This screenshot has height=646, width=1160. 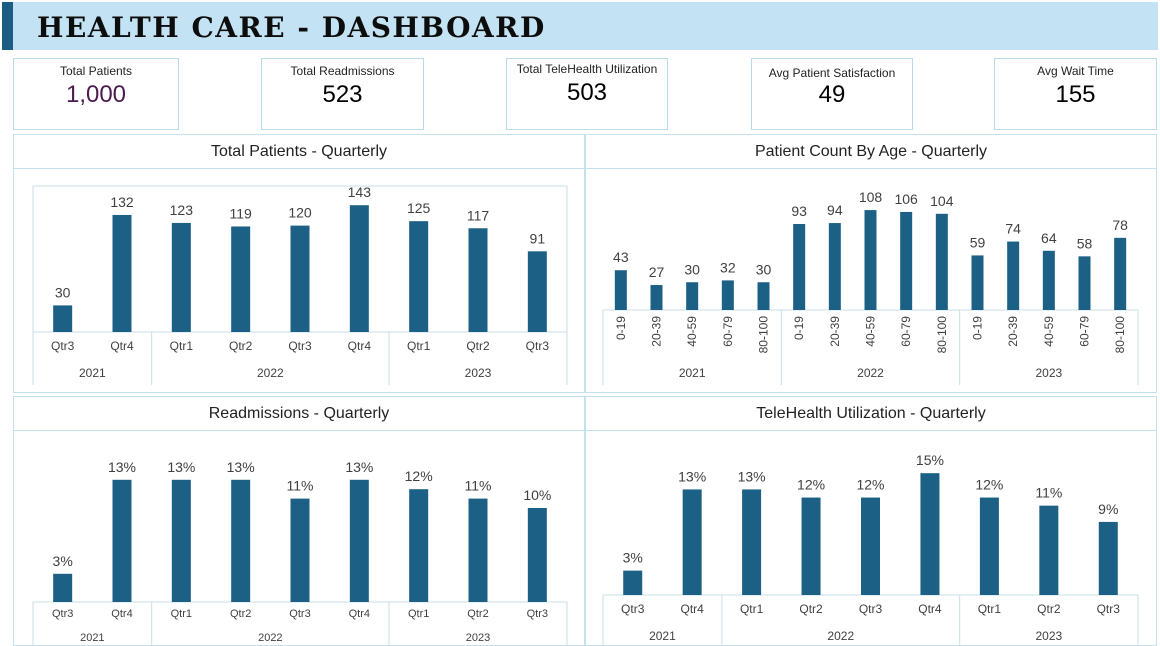 I want to click on dashboard-title: HEALTH CARE - DASHBOARD, so click(x=291, y=27).